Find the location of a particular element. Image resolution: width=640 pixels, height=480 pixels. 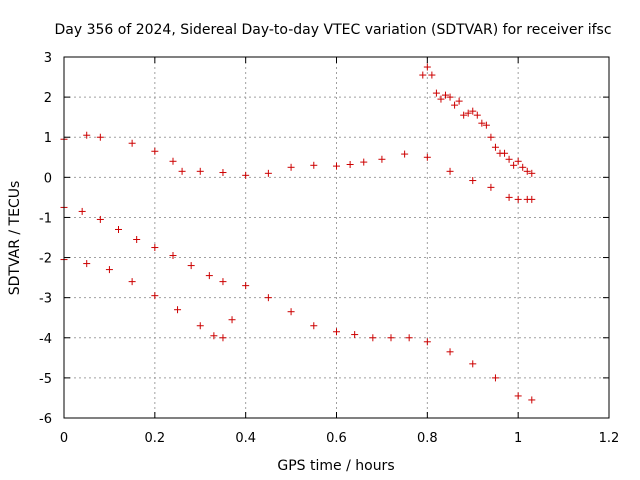

y-tick-label: -5 is located at coordinates (45, 379).